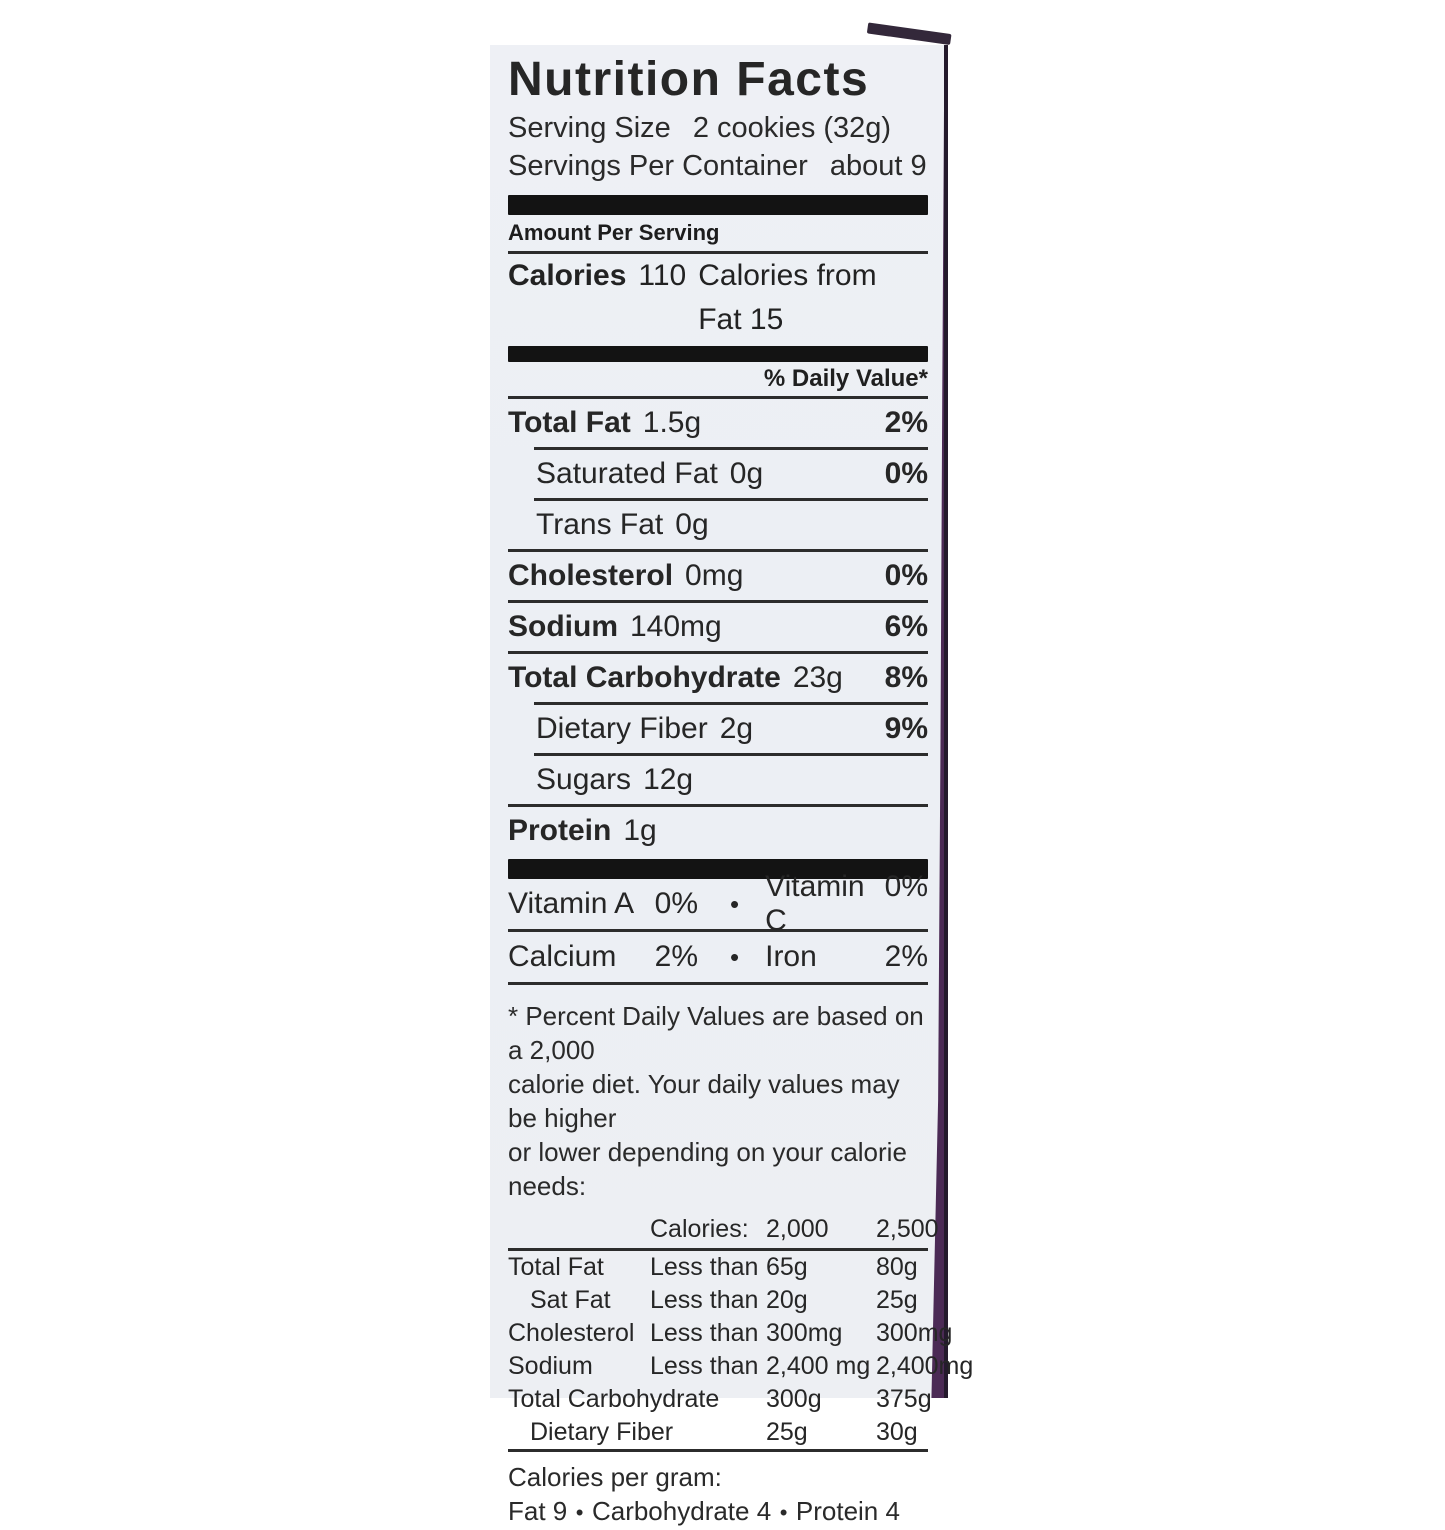 Image resolution: width=1445 pixels, height=1530 pixels. What do you see at coordinates (600, 524) in the screenshot?
I see `nutrient-name: Trans Fat` at bounding box center [600, 524].